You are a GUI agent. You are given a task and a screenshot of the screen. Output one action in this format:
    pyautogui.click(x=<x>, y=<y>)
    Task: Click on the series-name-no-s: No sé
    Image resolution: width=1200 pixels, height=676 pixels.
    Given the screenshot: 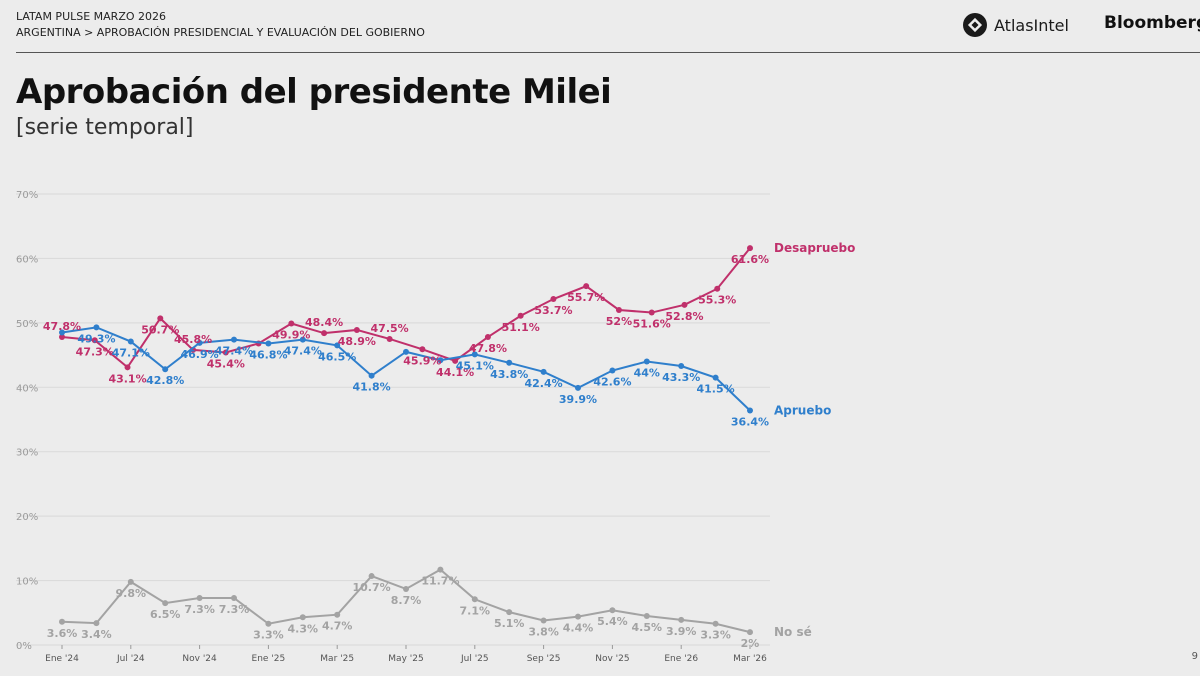 What is the action you would take?
    pyautogui.click(x=793, y=632)
    